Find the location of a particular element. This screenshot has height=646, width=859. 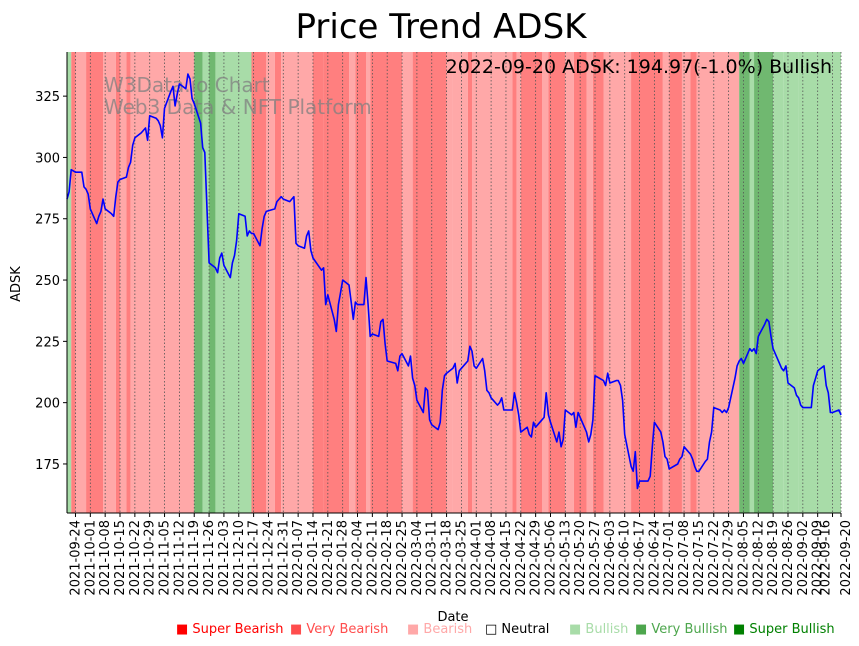

x-tick-label: 2022-02-18 is located at coordinates (387, 558).